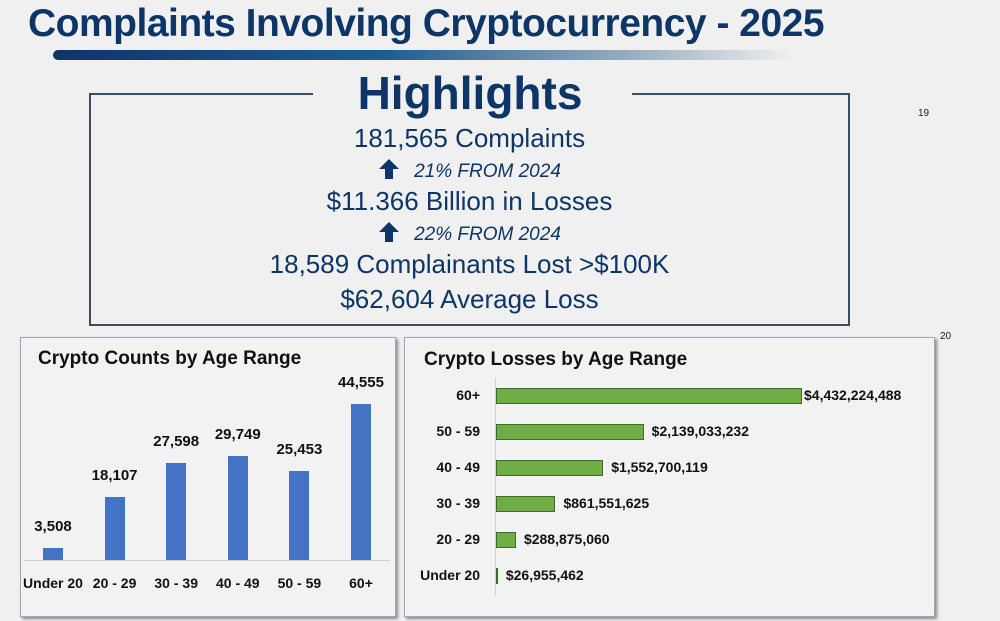 This screenshot has width=1000, height=621. I want to click on count-data-label: 27,598, so click(176, 442).